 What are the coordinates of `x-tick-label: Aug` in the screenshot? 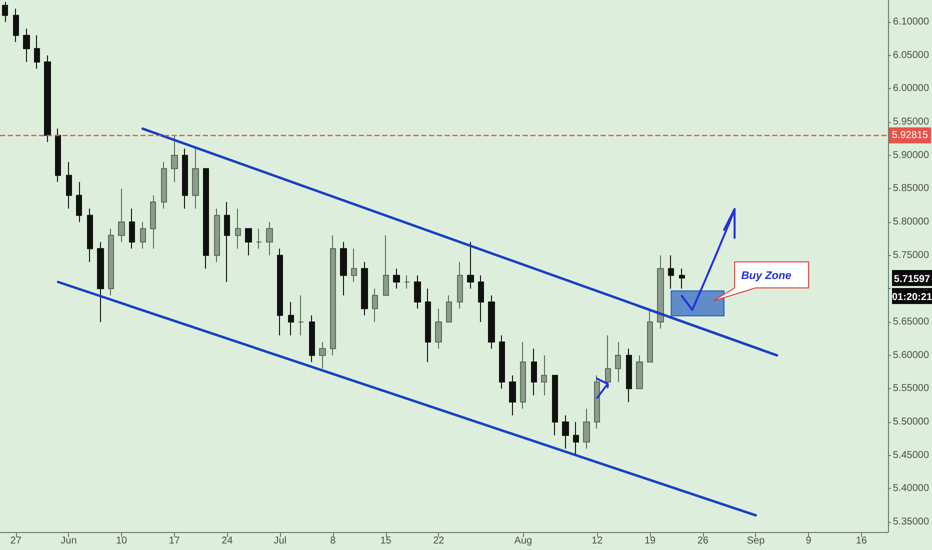 It's located at (523, 541).